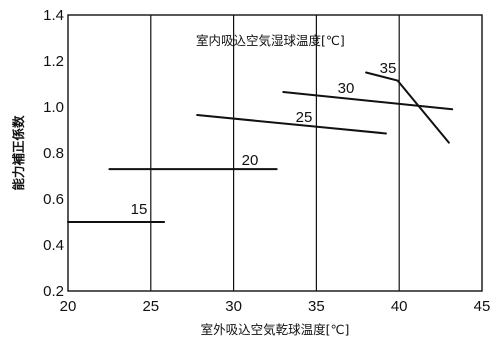 This screenshot has height=344, width=493. Describe the element at coordinates (150, 306) in the screenshot. I see `x-tick-label: 25` at that location.